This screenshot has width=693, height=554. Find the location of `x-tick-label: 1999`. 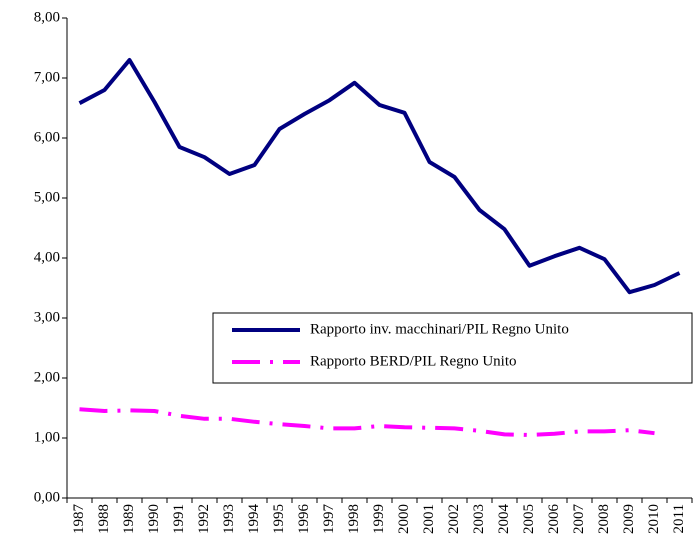

x-tick-label: 1999 is located at coordinates (379, 519).